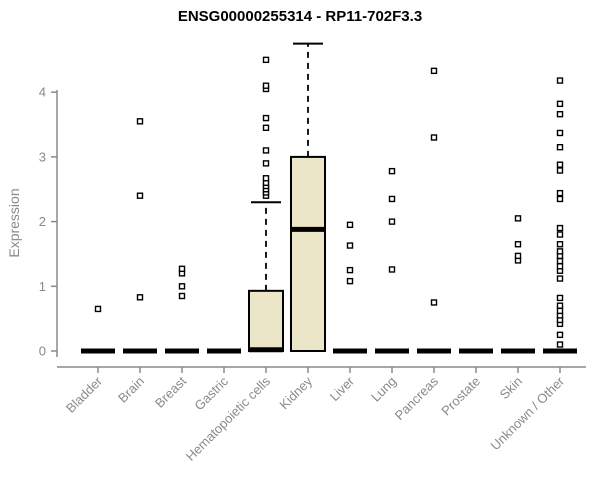 Image resolution: width=600 pixels, height=500 pixels. Describe the element at coordinates (417, 398) in the screenshot. I see `x-tick-label-pancreas: Pancreas` at that location.